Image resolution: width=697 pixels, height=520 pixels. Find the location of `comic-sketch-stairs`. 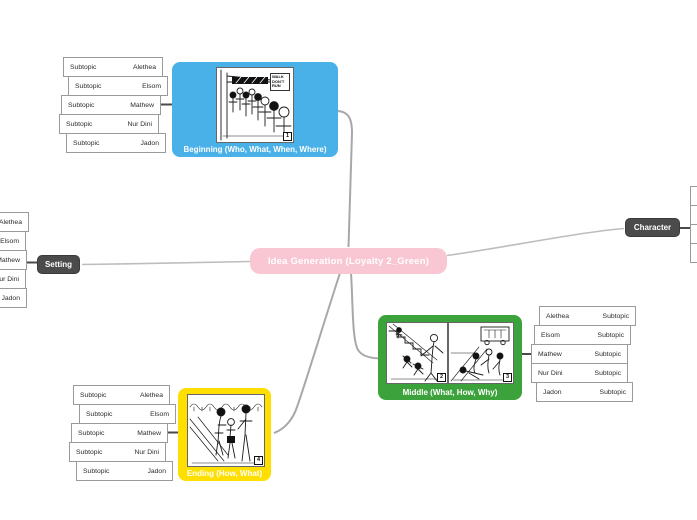

comic-sketch-stairs is located at coordinates (416, 352).